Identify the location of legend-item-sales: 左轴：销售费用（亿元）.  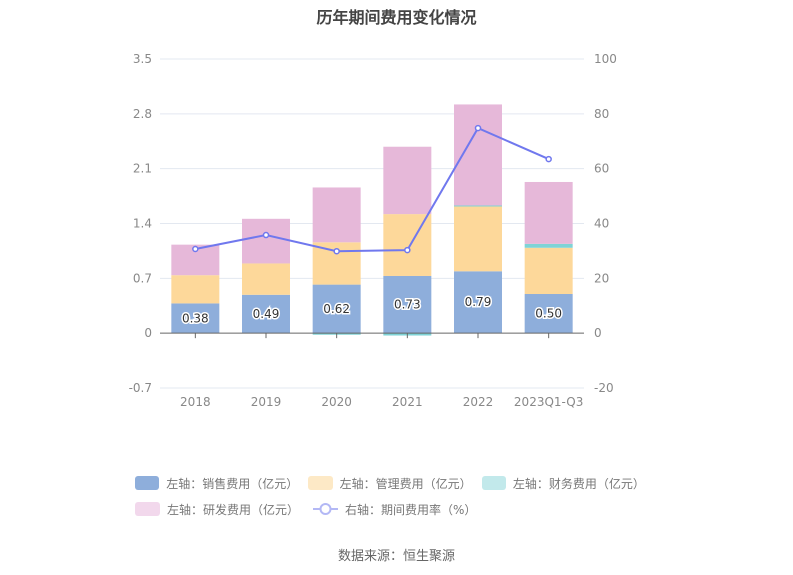
(217, 483).